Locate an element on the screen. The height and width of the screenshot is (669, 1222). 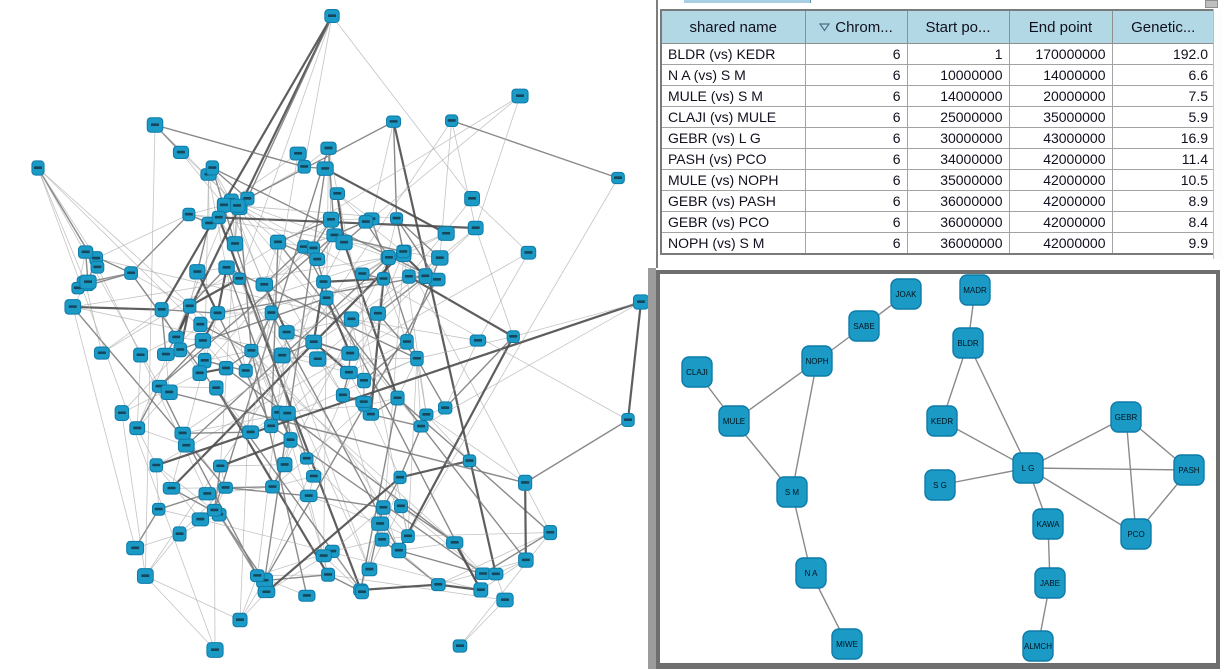
network-node: SABE is located at coordinates (864, 326).